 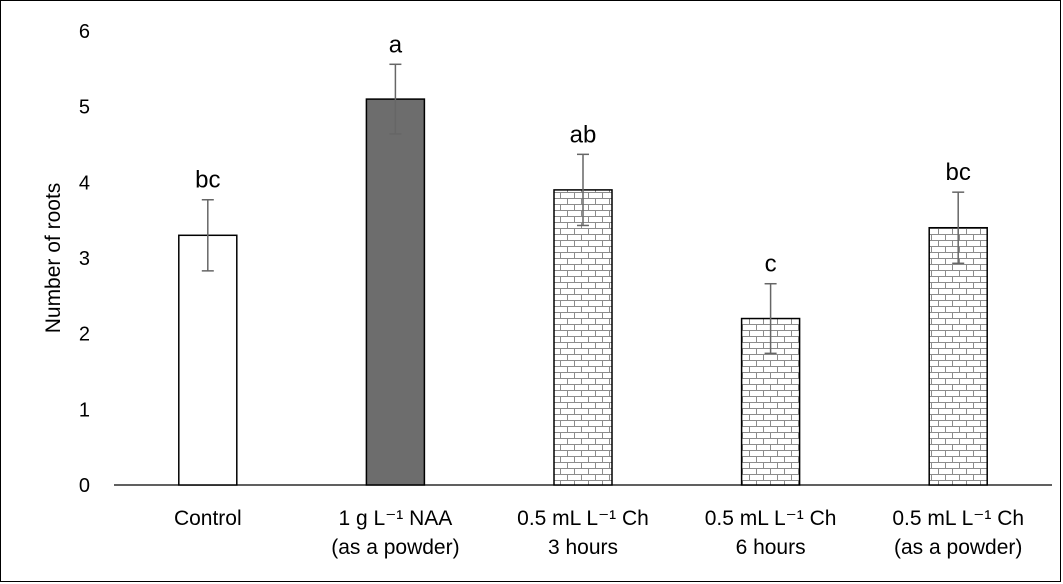 I want to click on y-tick-label: 5, so click(x=84, y=108).